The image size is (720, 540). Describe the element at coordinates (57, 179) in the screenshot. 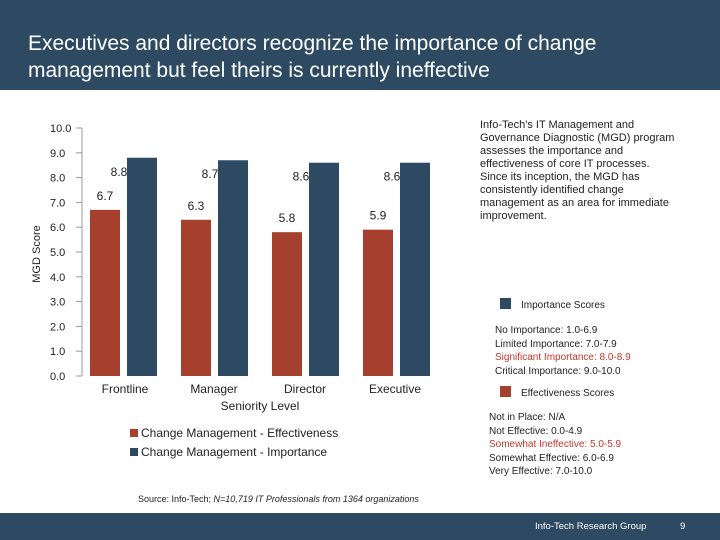

I see `y-tick-label: 8.0` at that location.